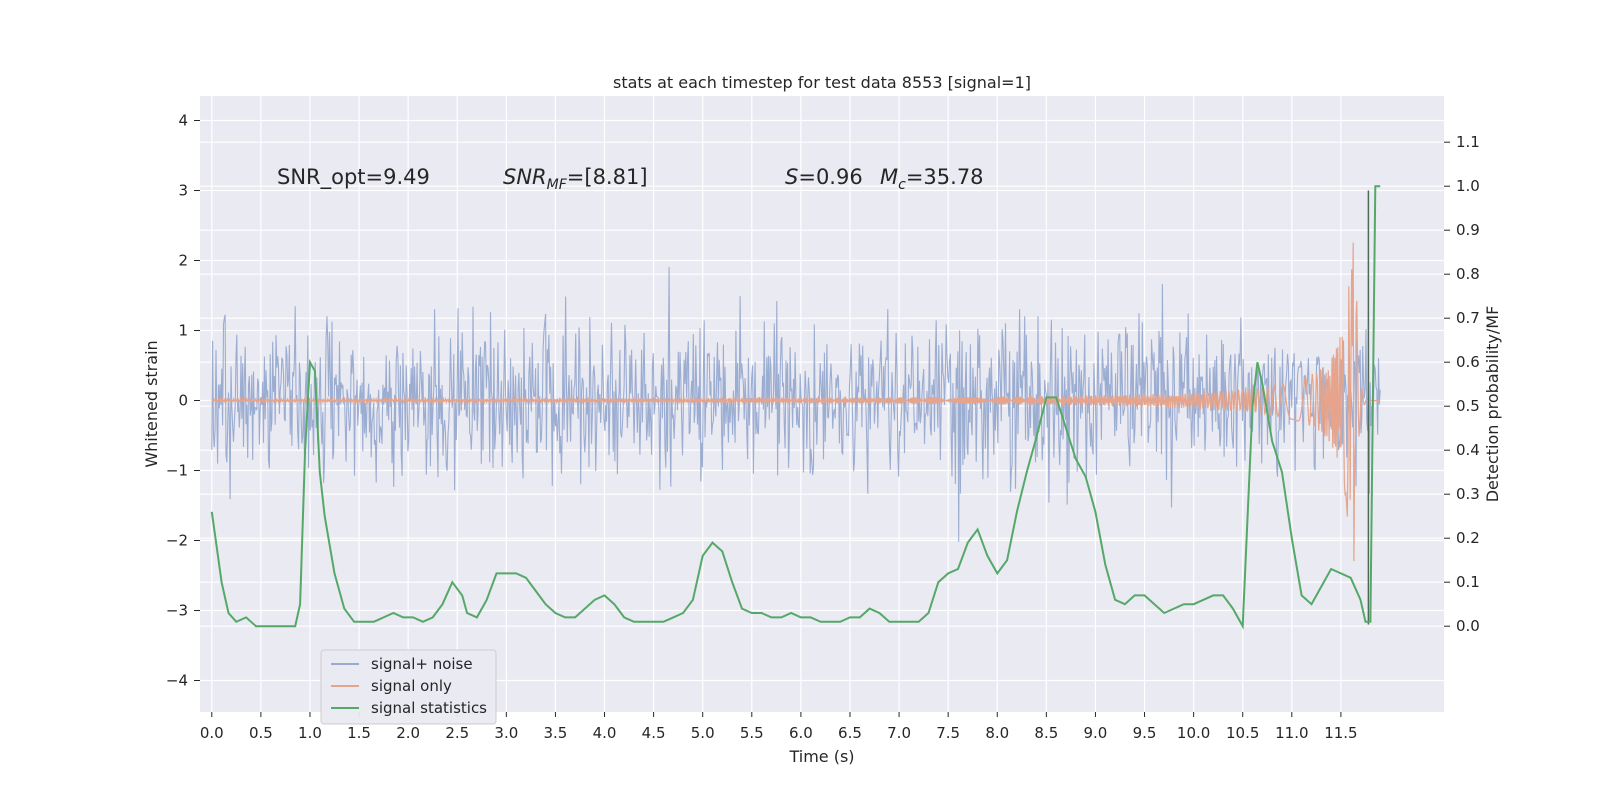 The width and height of the screenshot is (1600, 805). I want to click on x-tick-label: 9.0, so click(1096, 733).